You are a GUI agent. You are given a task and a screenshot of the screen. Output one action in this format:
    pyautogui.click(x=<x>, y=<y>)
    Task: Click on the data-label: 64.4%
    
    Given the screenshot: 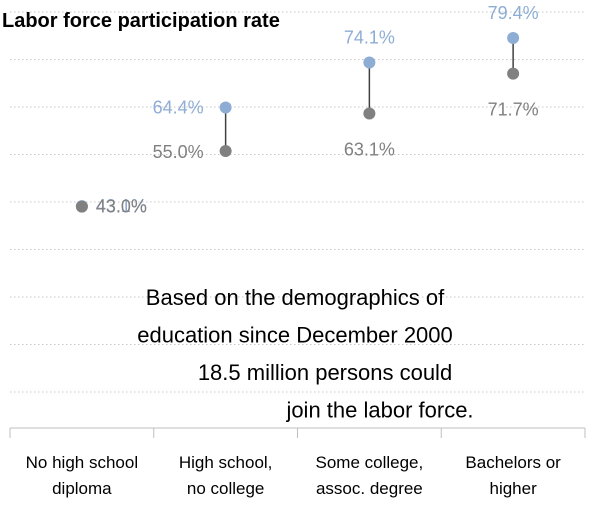 What is the action you would take?
    pyautogui.click(x=178, y=107)
    